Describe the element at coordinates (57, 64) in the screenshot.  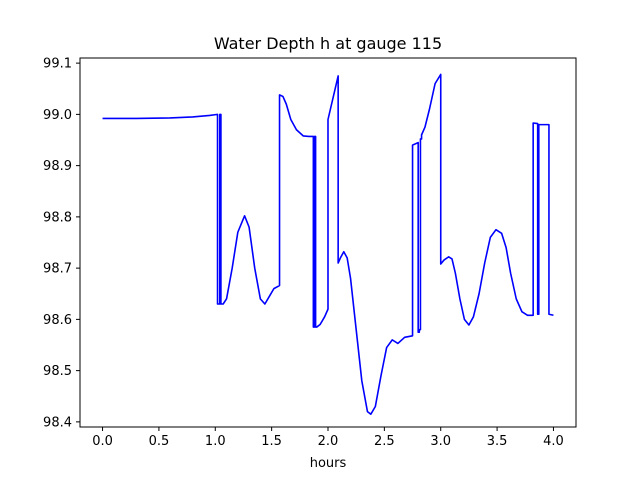
I see `y-tick-label: 99.1` at that location.